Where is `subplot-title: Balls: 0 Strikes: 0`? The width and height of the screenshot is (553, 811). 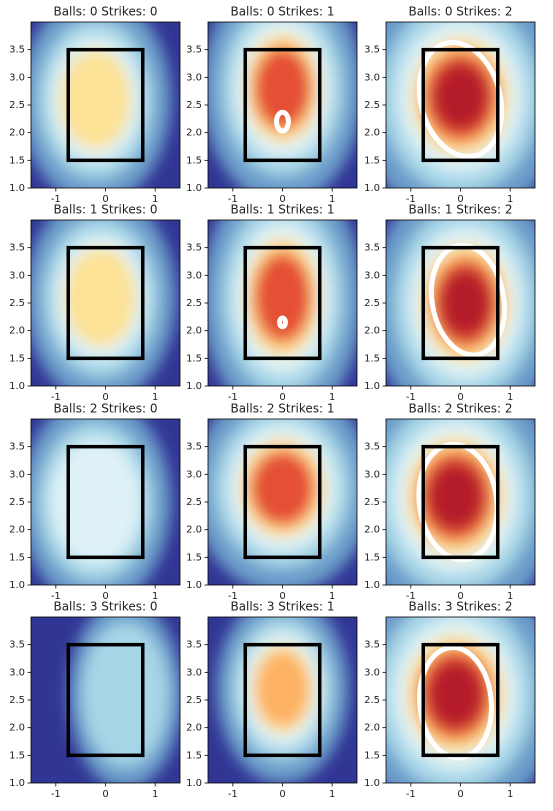 subplot-title: Balls: 0 Strikes: 0 is located at coordinates (105, 12).